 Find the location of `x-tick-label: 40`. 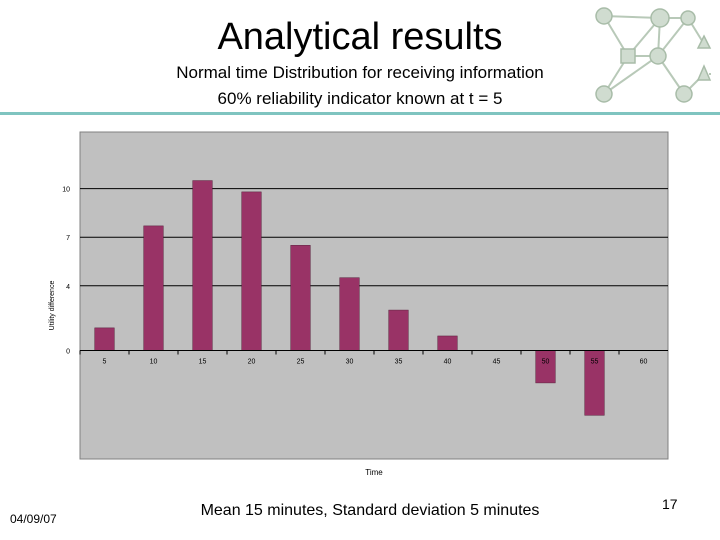

x-tick-label: 40 is located at coordinates (448, 362).